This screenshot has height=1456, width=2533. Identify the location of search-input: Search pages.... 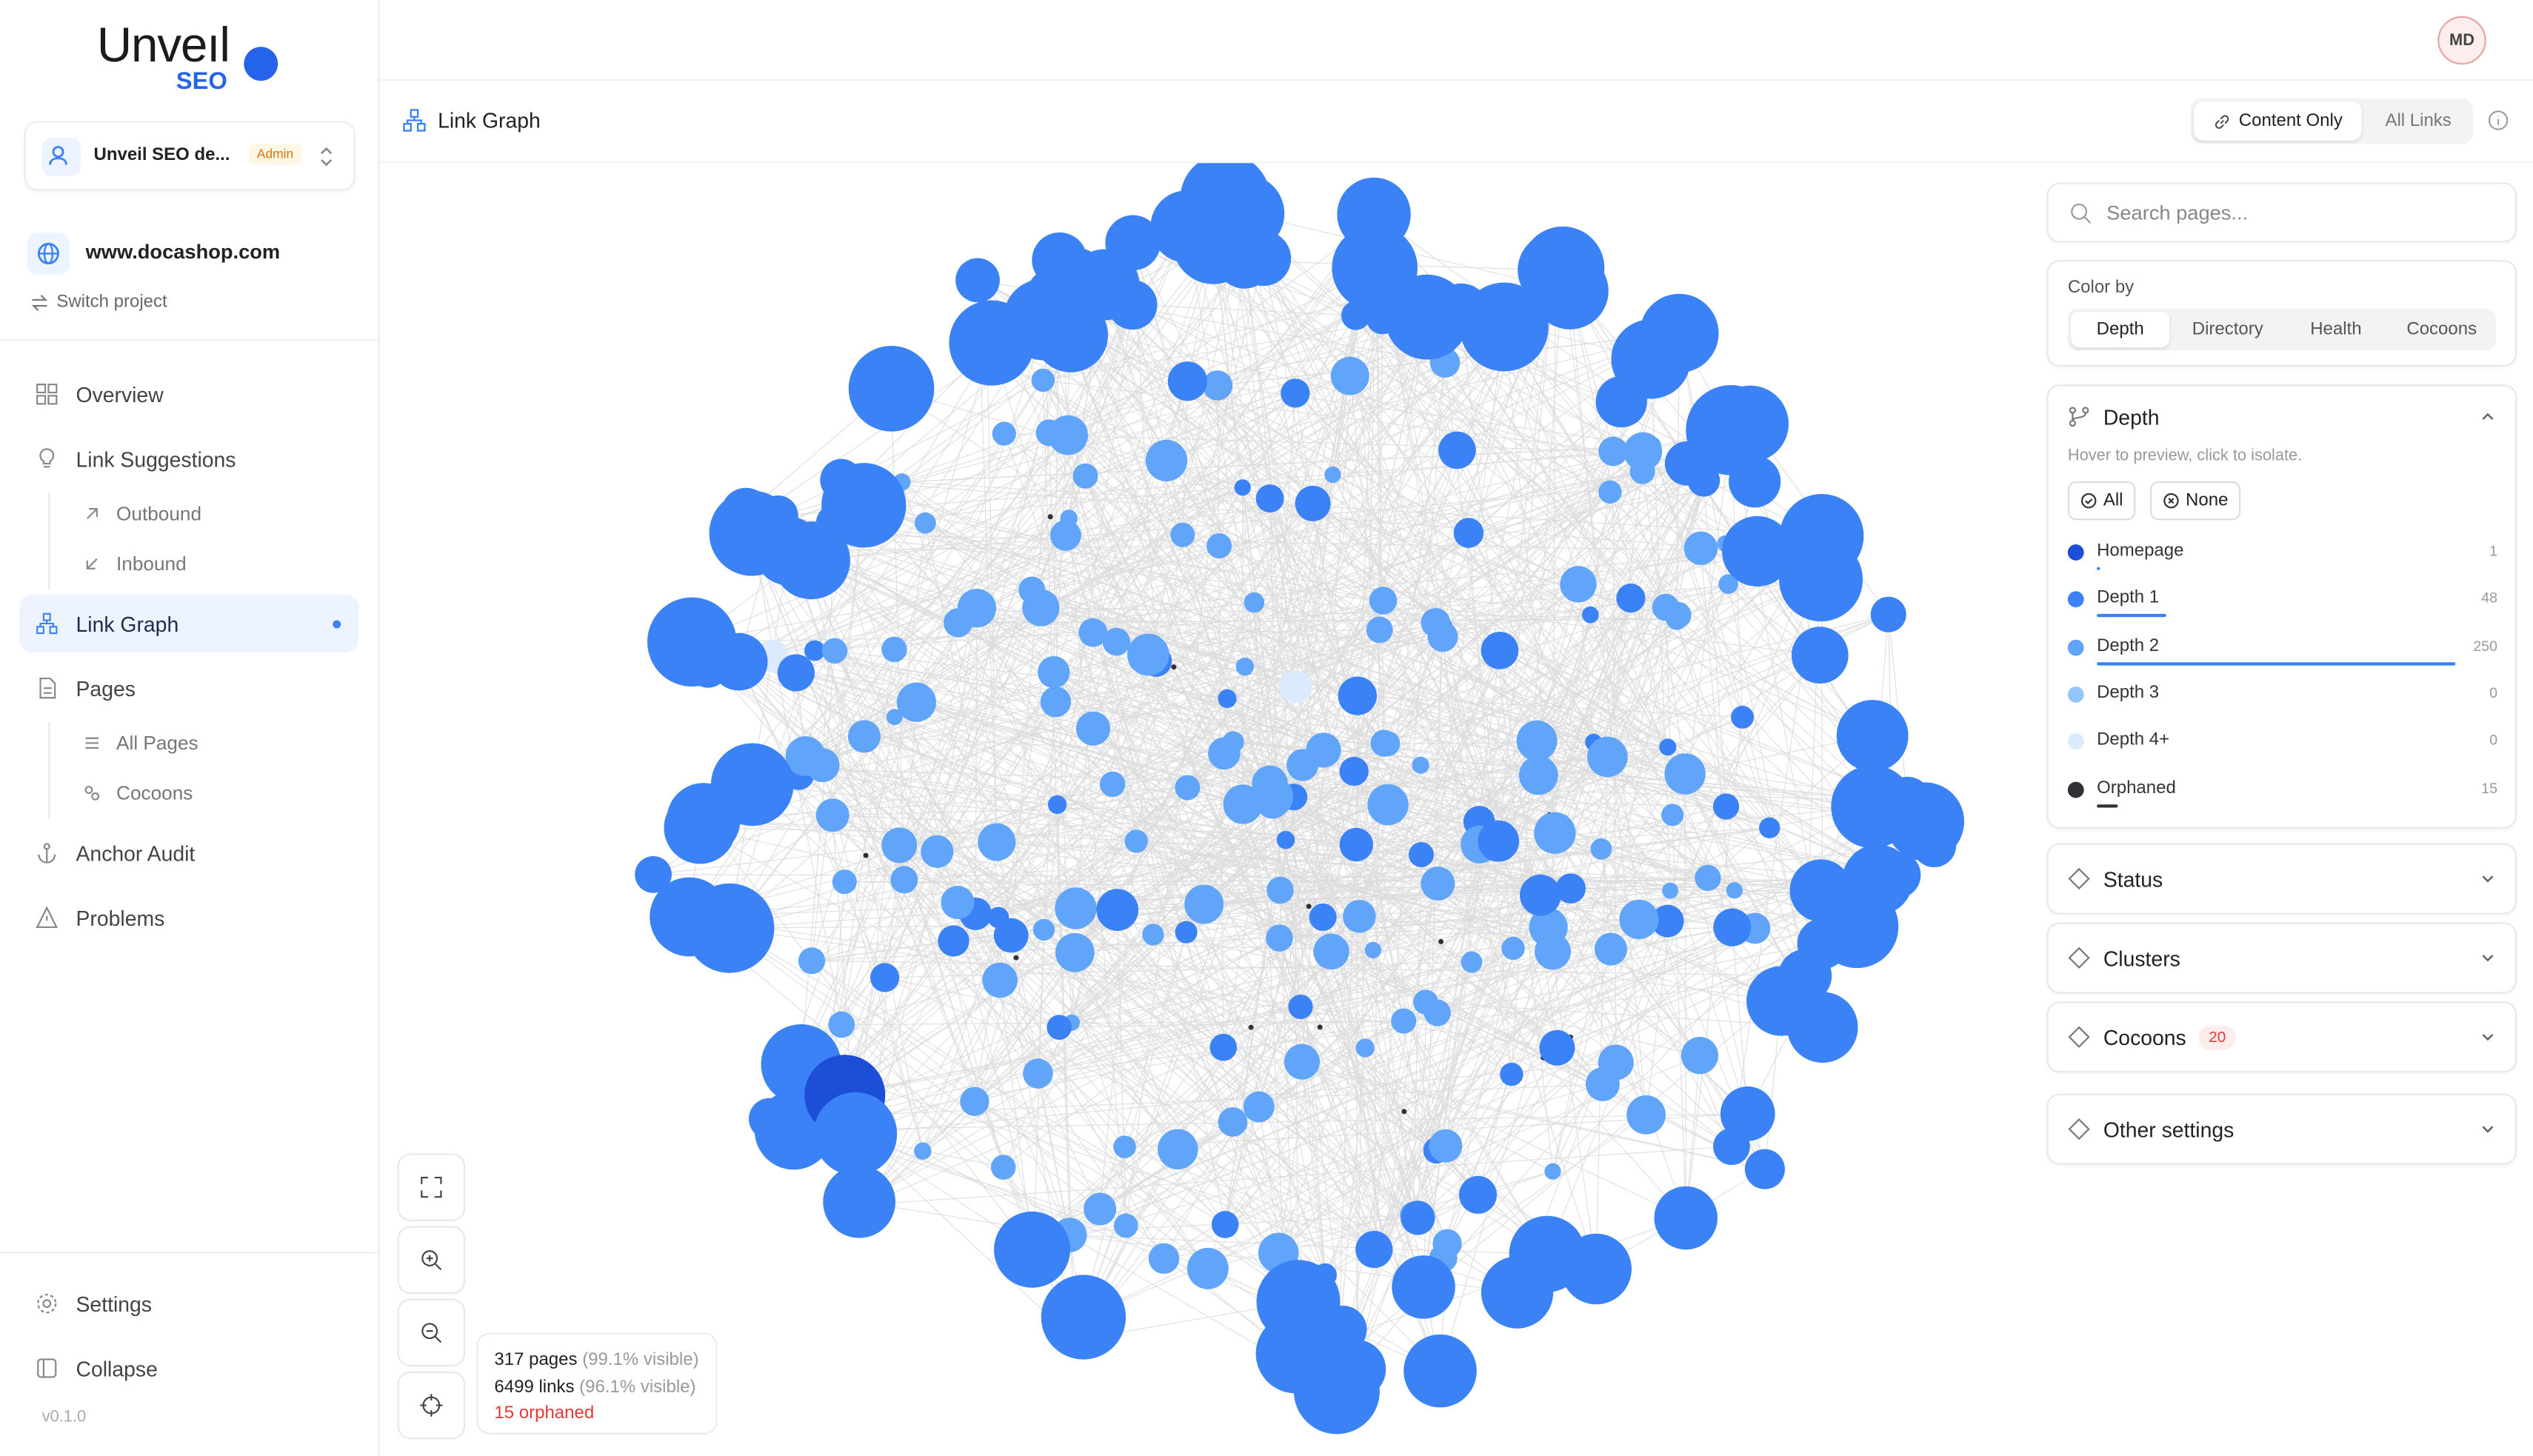
(2281, 212).